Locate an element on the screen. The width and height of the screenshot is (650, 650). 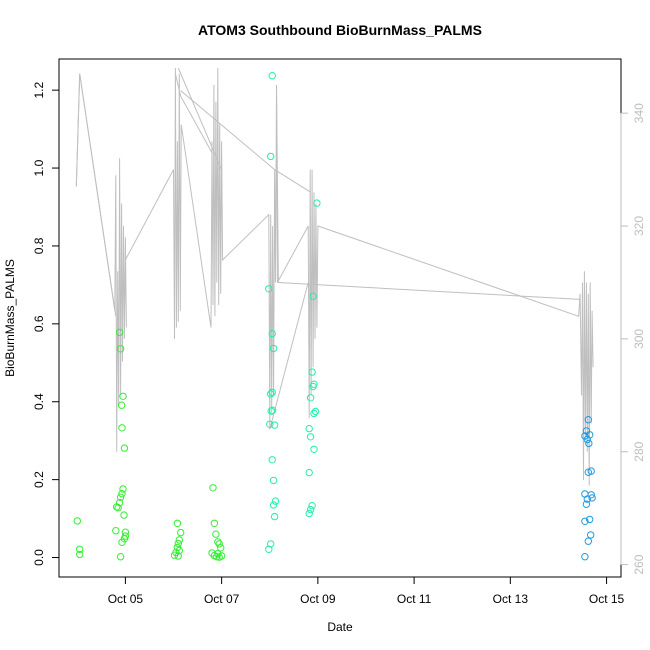
x-tick-label: Oct 09 is located at coordinates (318, 599).